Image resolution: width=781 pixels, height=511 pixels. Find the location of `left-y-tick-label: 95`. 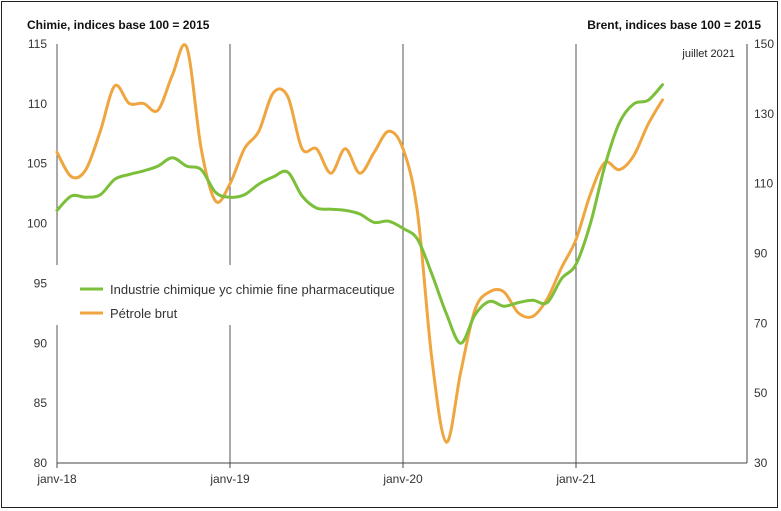

left-y-tick-label: 95 is located at coordinates (41, 283).